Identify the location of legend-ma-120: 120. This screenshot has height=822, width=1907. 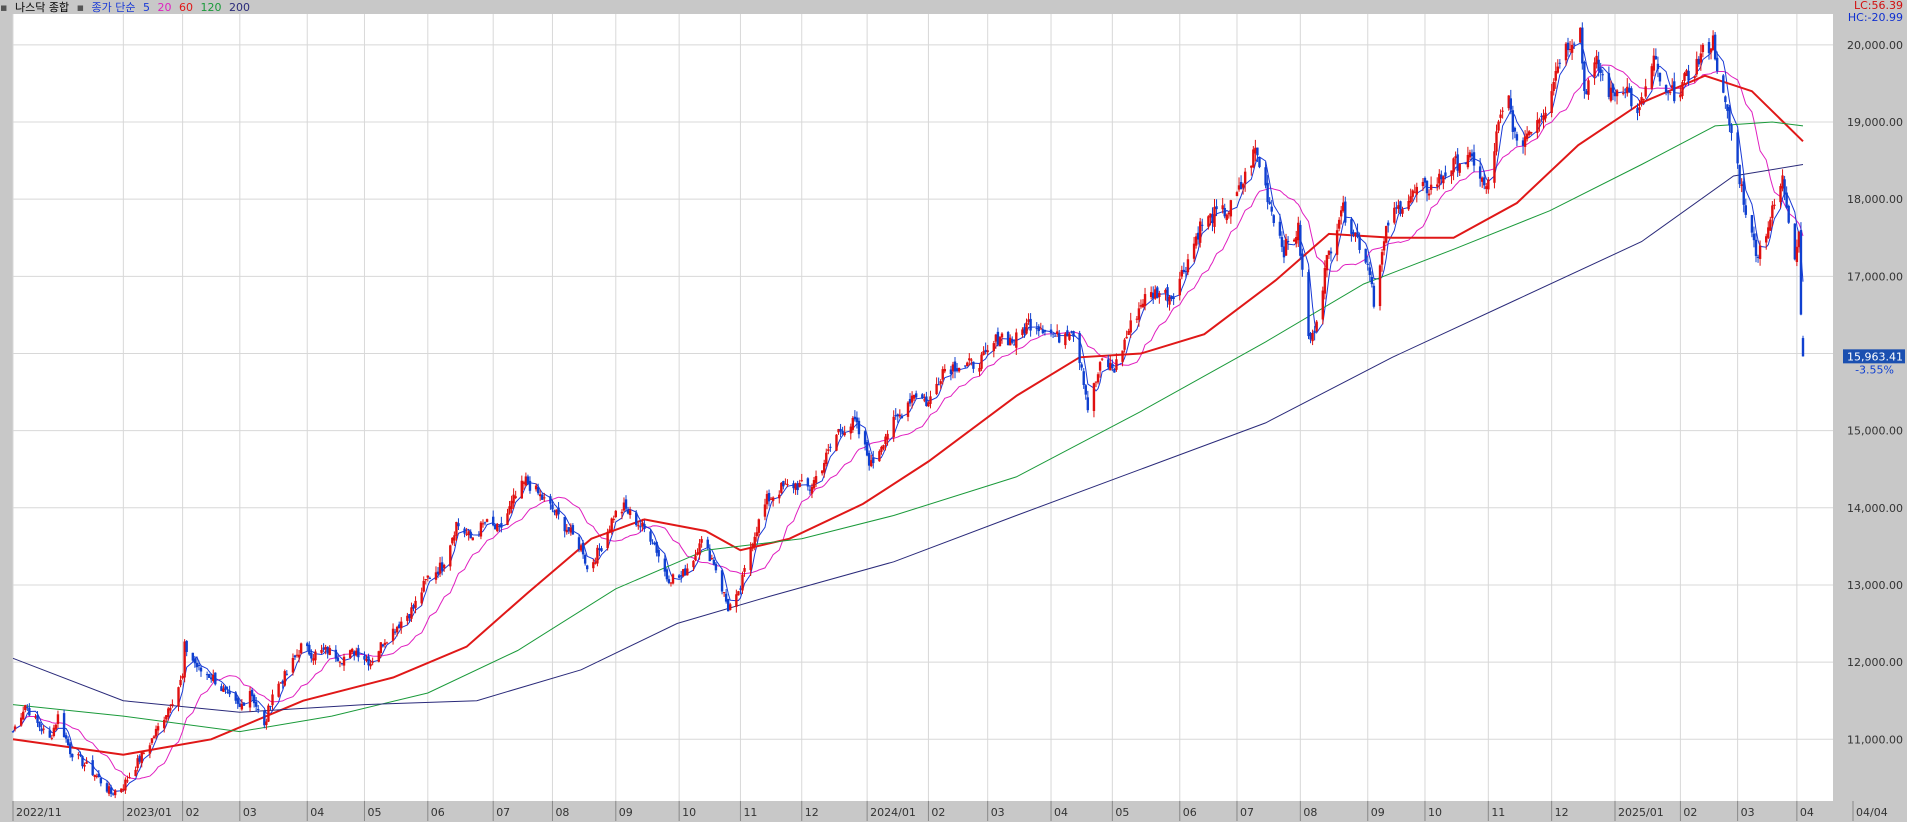
(211, 7).